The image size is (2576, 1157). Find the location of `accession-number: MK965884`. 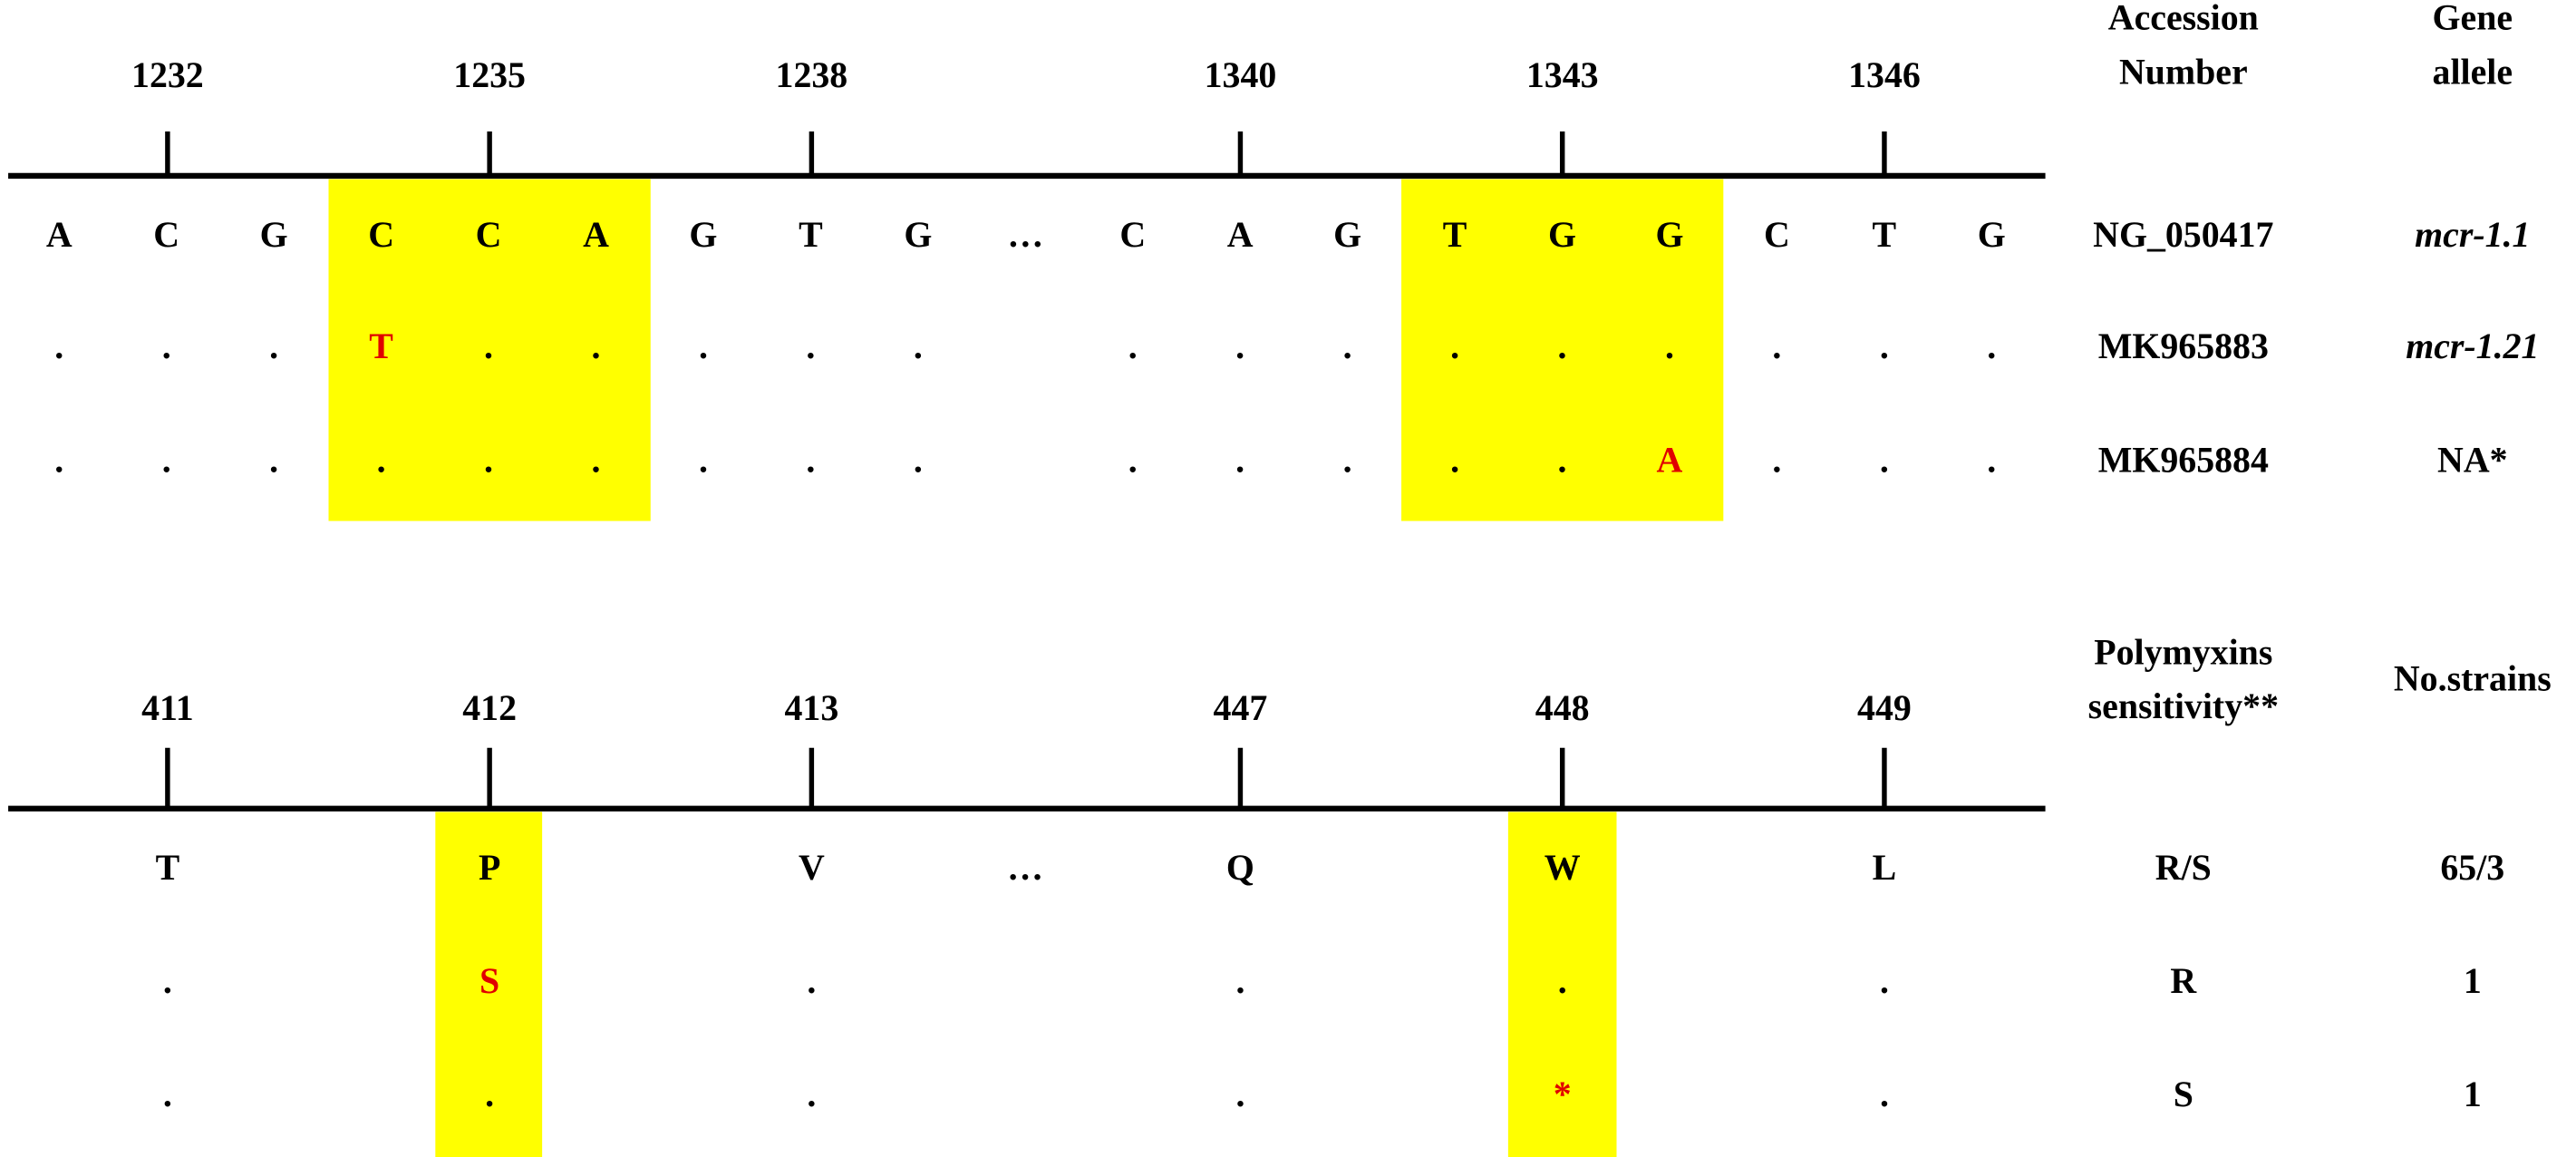

accession-number: MK965884 is located at coordinates (2183, 459).